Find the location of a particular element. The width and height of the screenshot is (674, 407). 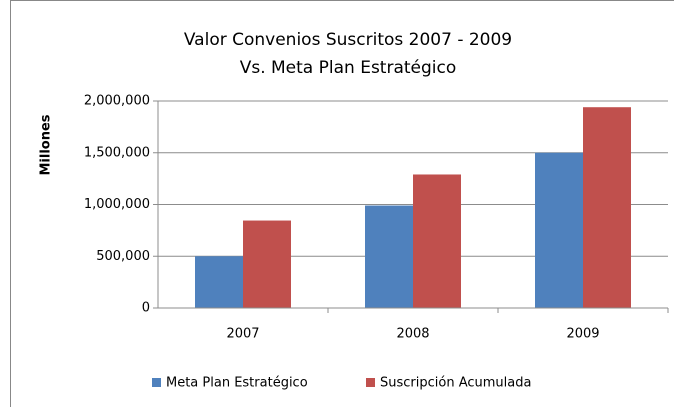

legend-label: Meta Plan Estratégico is located at coordinates (237, 383).